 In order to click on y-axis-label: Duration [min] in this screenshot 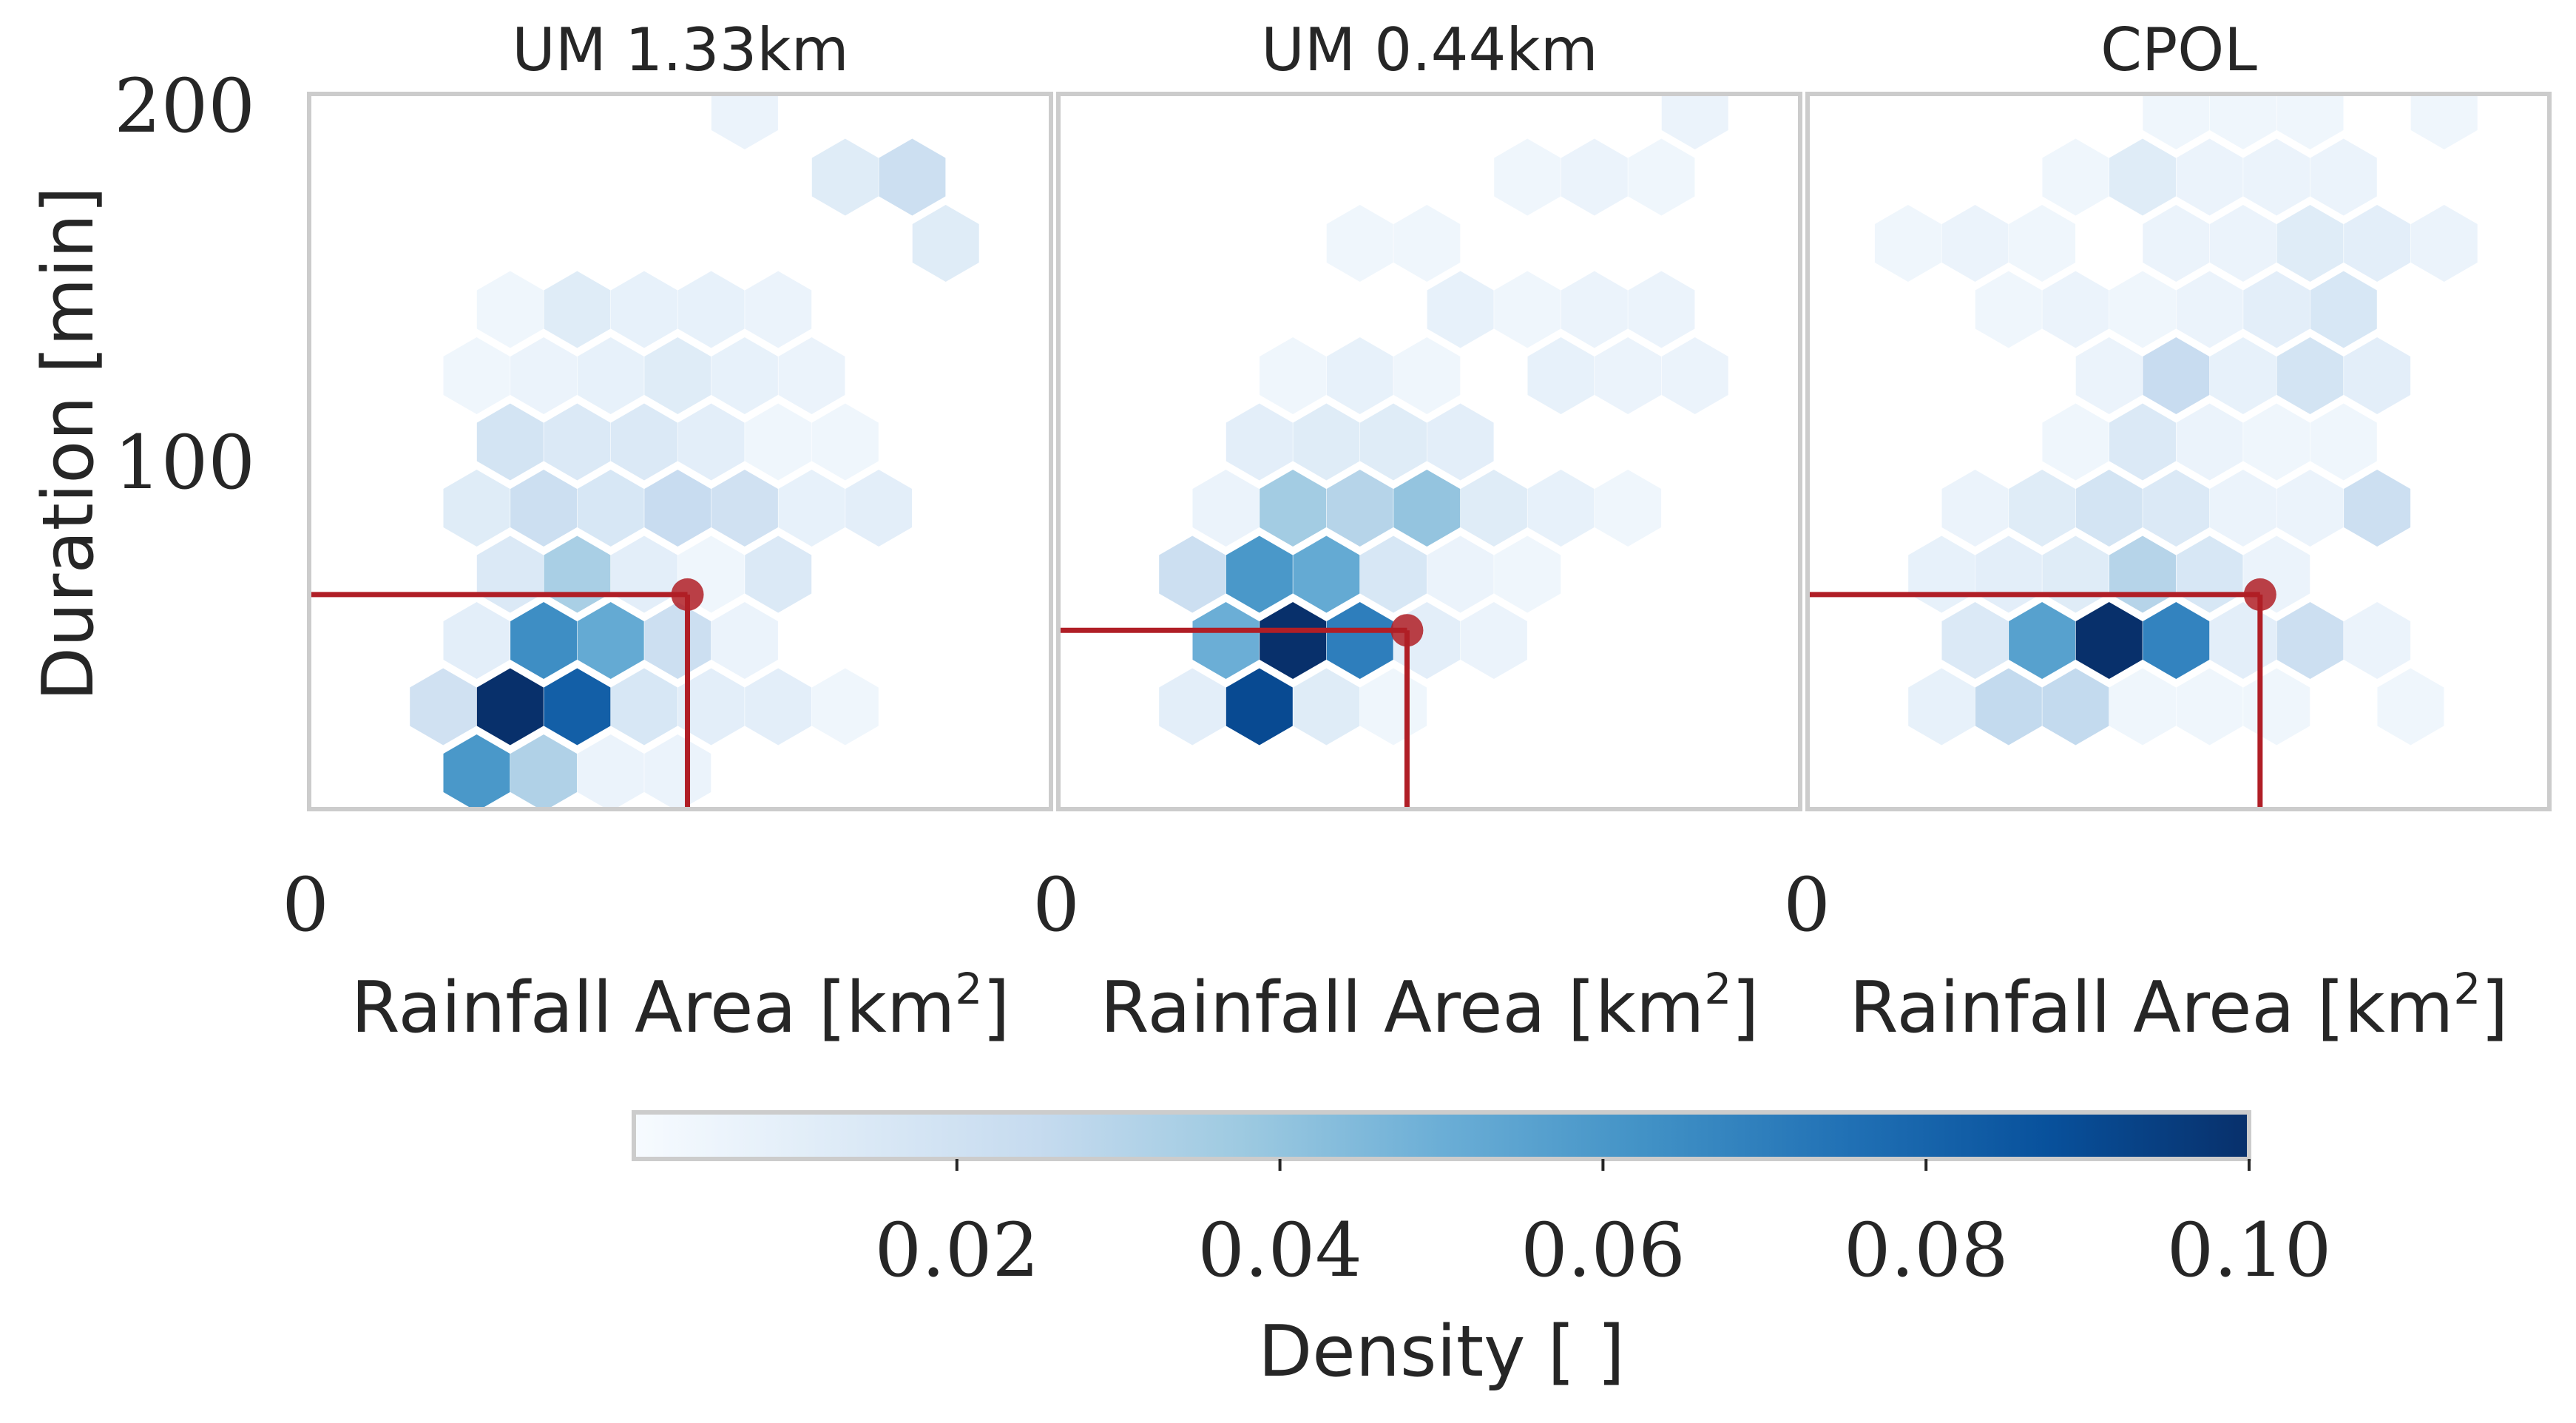, I will do `click(68, 443)`.